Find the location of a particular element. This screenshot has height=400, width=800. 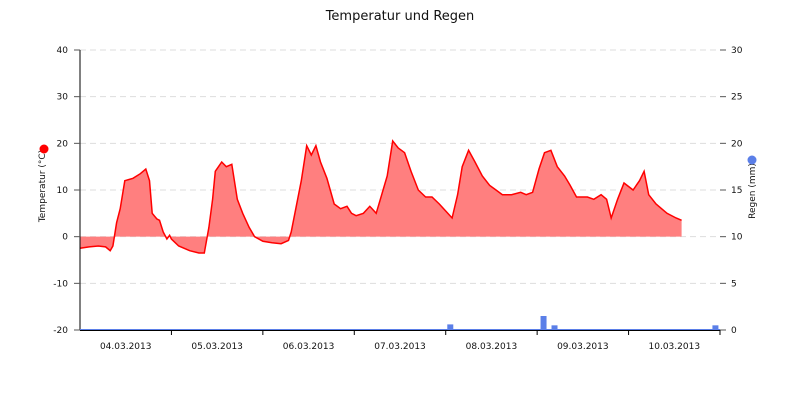

right-y-axis-ticks: 30 25 20 15 10 5 0 is located at coordinates (731, 191).